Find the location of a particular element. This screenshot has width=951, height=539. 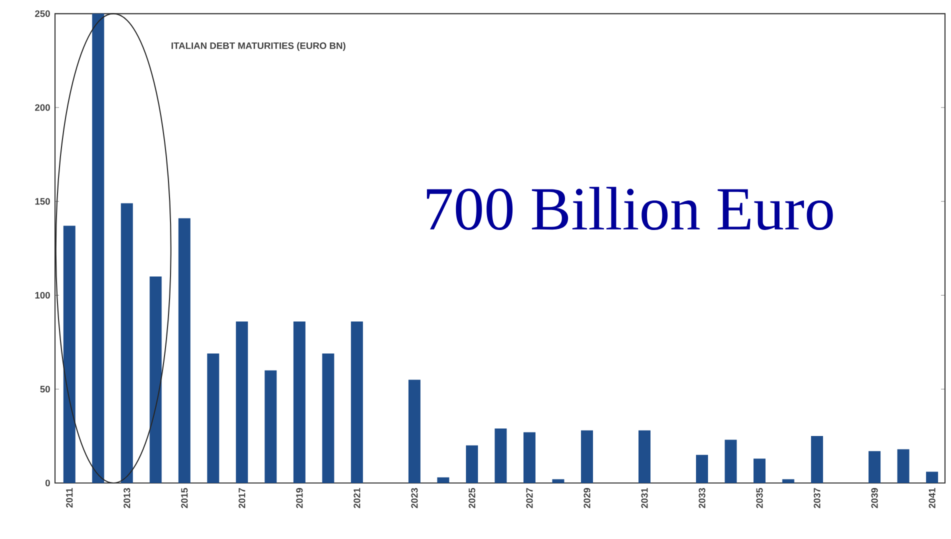

x-tick-label: 2013 is located at coordinates (127, 498).